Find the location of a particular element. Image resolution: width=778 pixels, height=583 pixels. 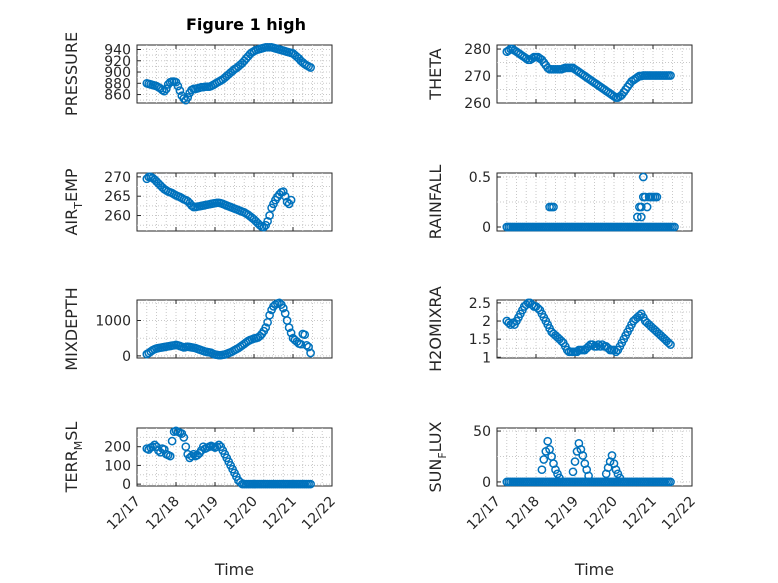

x-tick-label: 12/17 is located at coordinates (124, 514).